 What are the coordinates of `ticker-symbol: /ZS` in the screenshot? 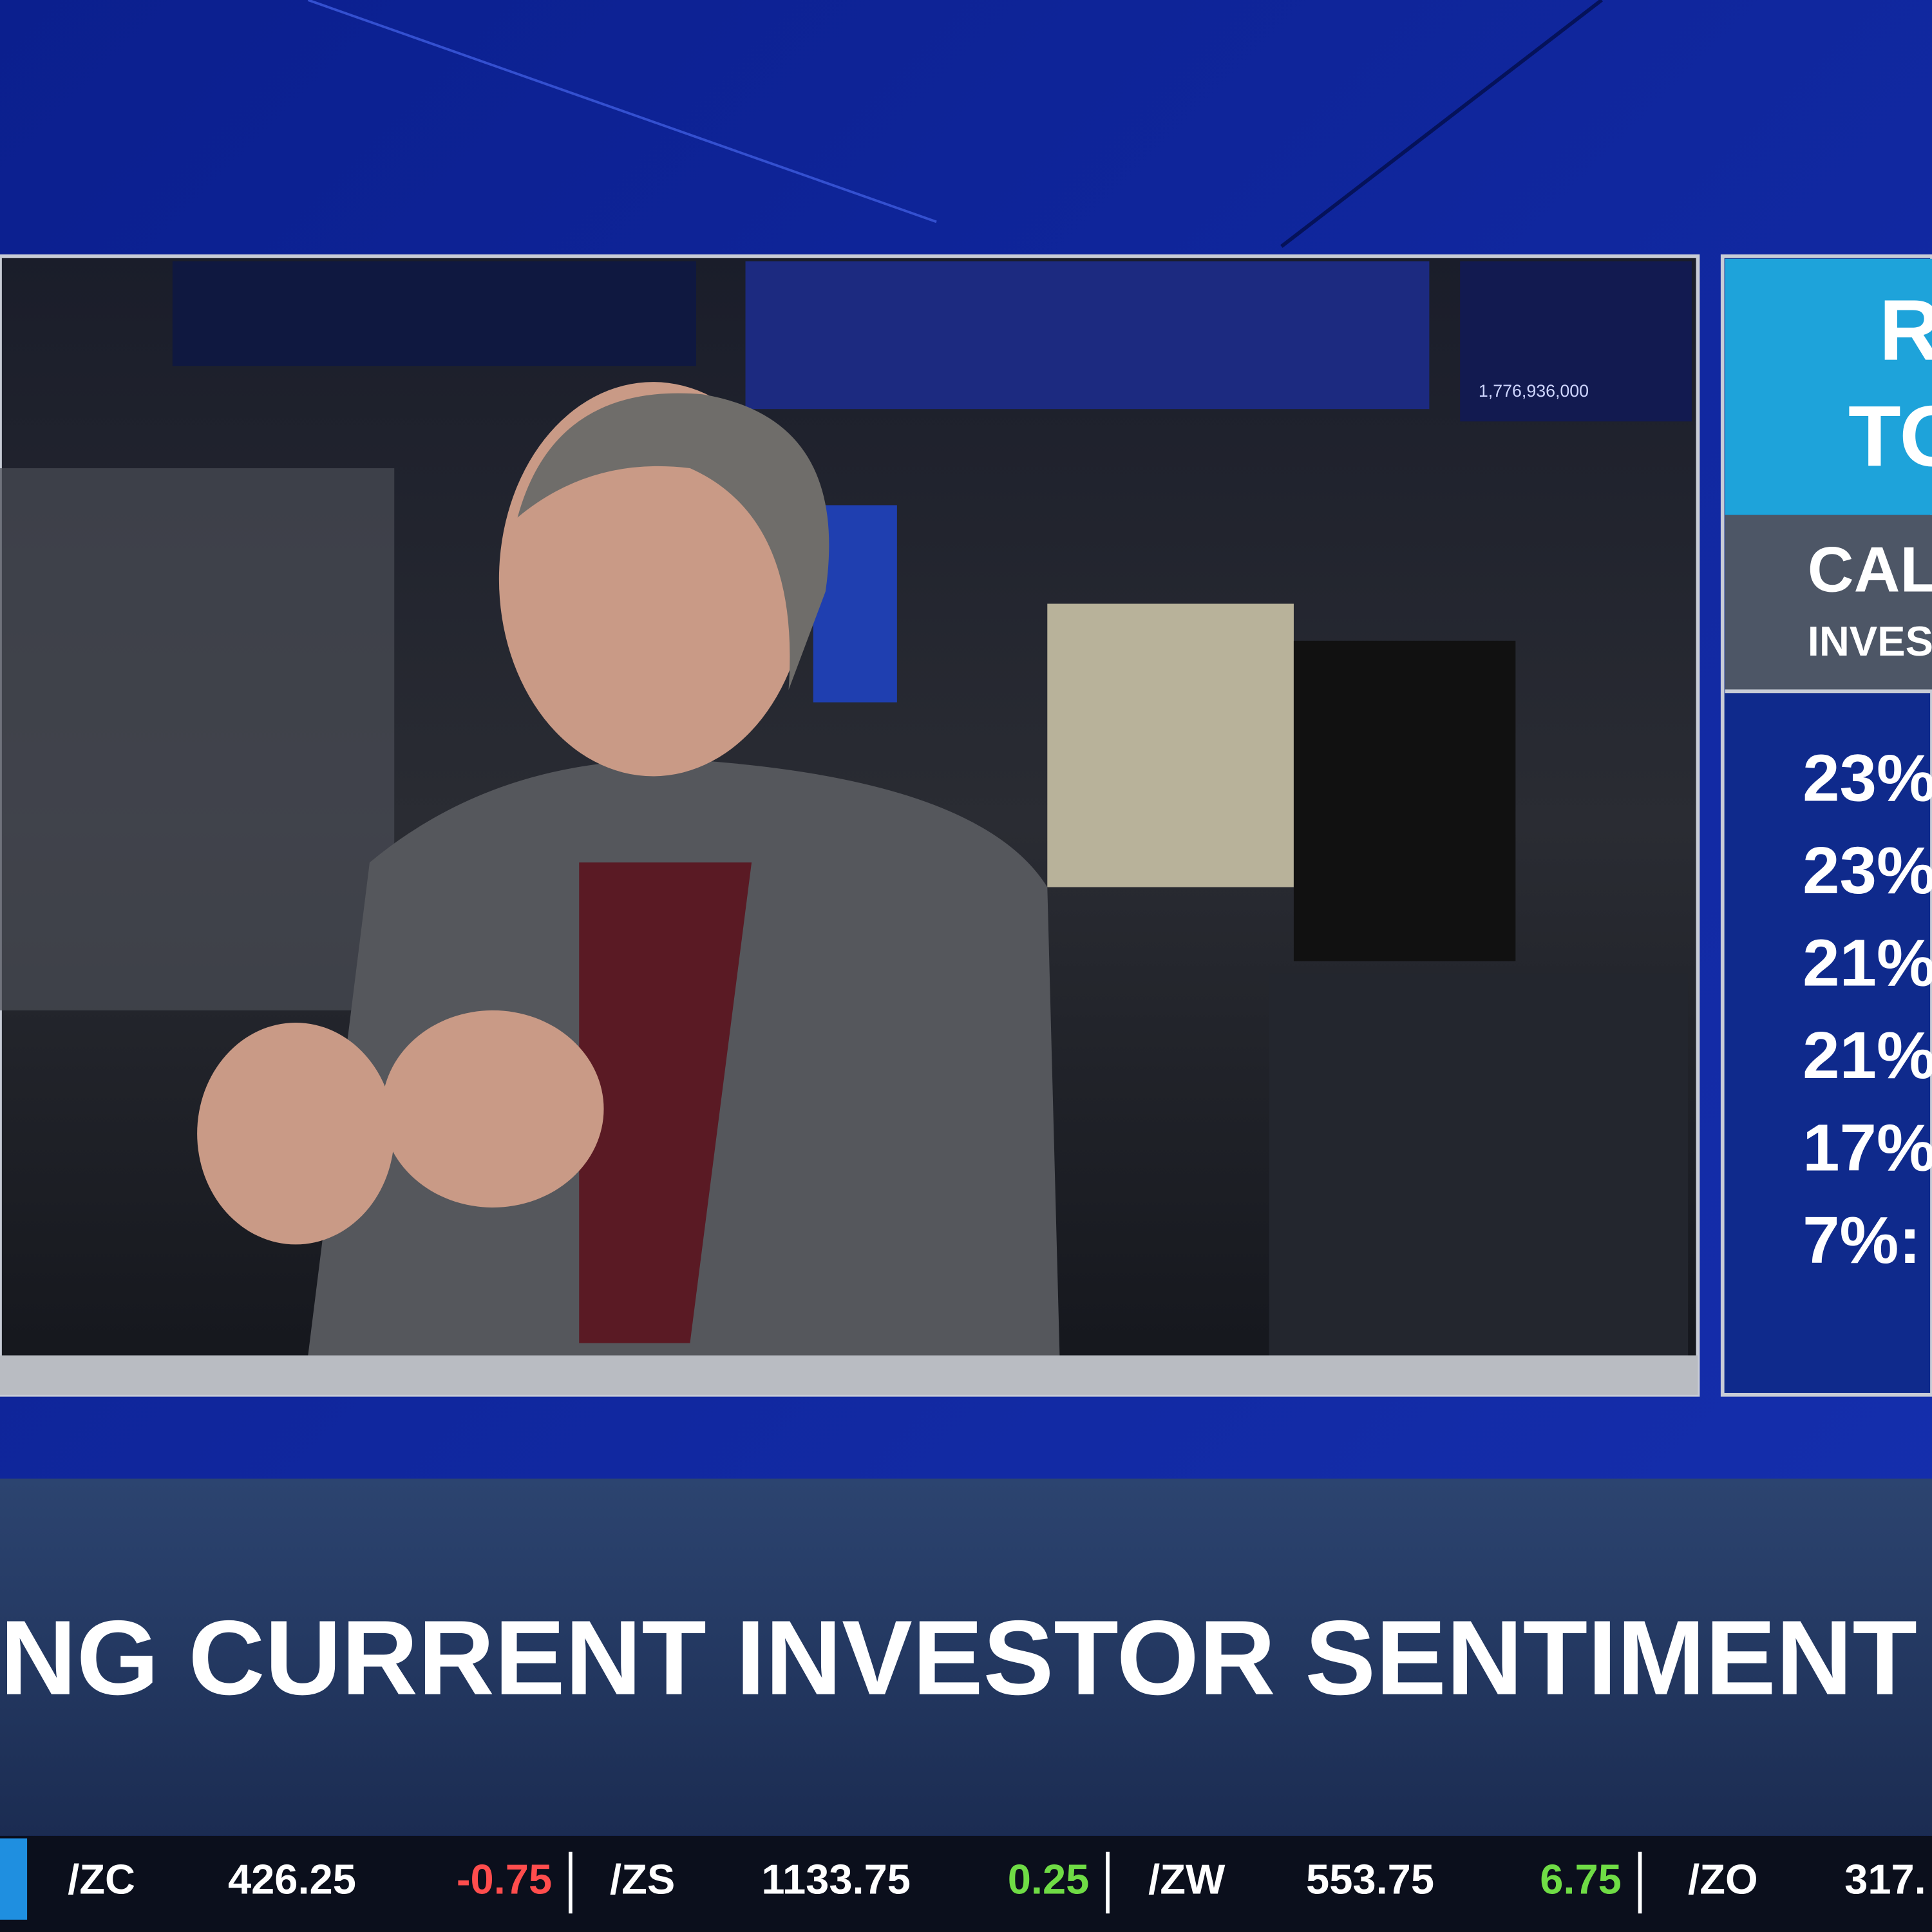 It's located at (642, 1880).